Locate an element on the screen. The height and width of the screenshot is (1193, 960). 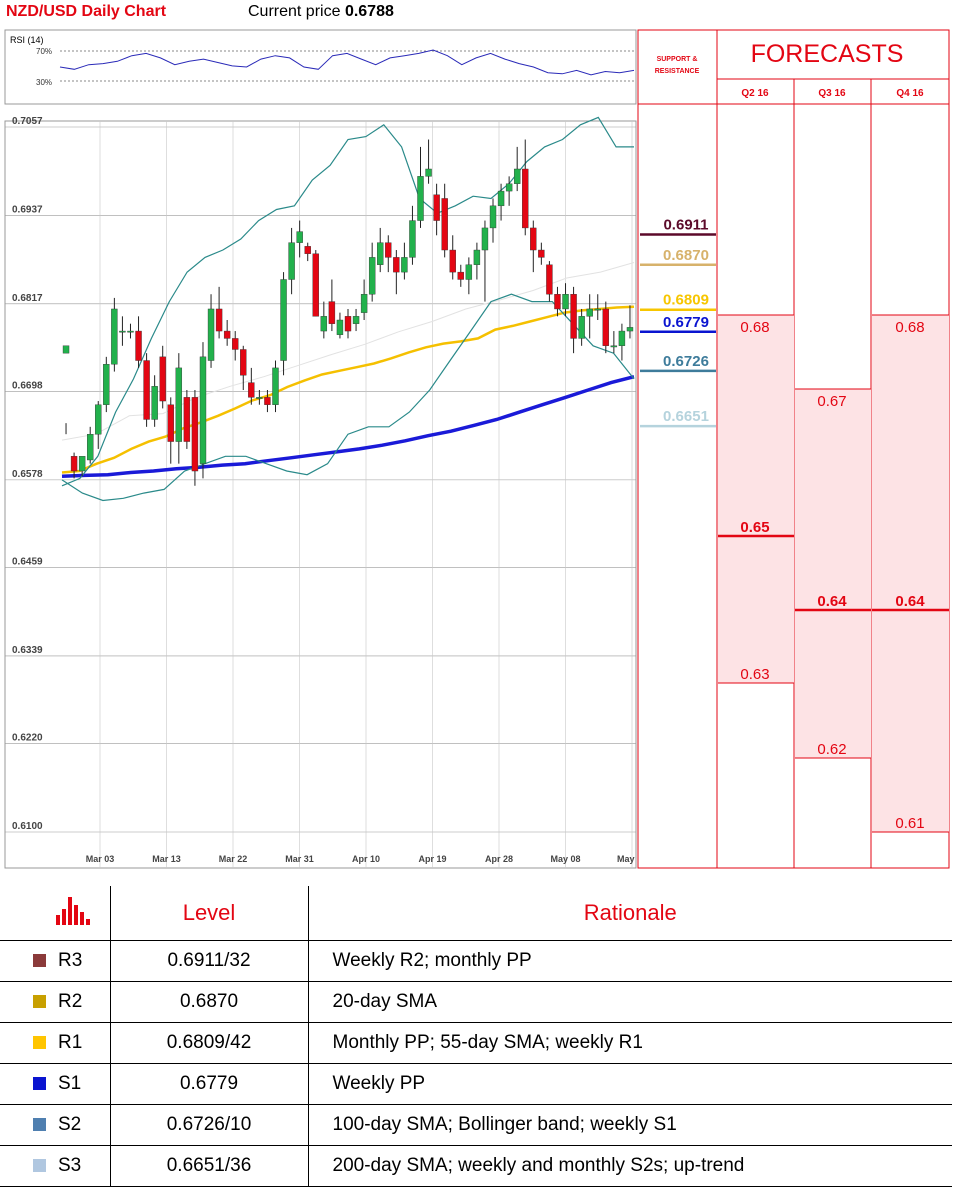
level-code-cell: S2 is located at coordinates (55, 1125).